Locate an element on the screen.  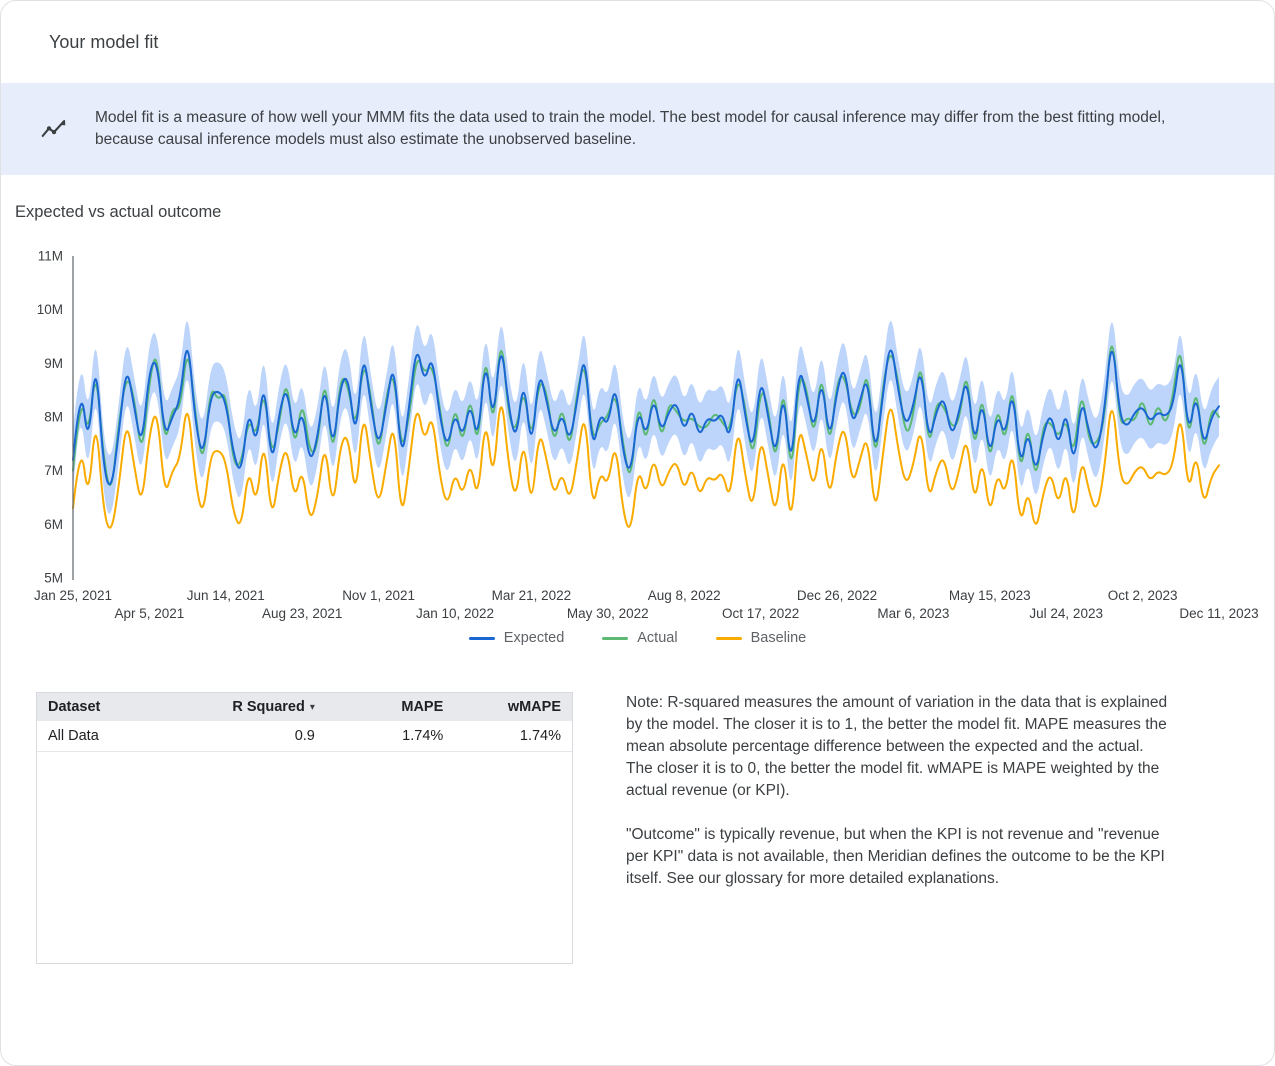
expected-legend-label: Expected is located at coordinates (534, 638).